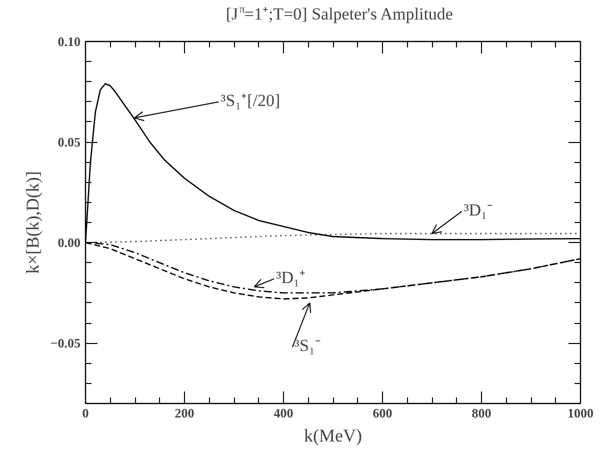  What do you see at coordinates (69, 242) in the screenshot?
I see `y-tick-label: 0.00` at bounding box center [69, 242].